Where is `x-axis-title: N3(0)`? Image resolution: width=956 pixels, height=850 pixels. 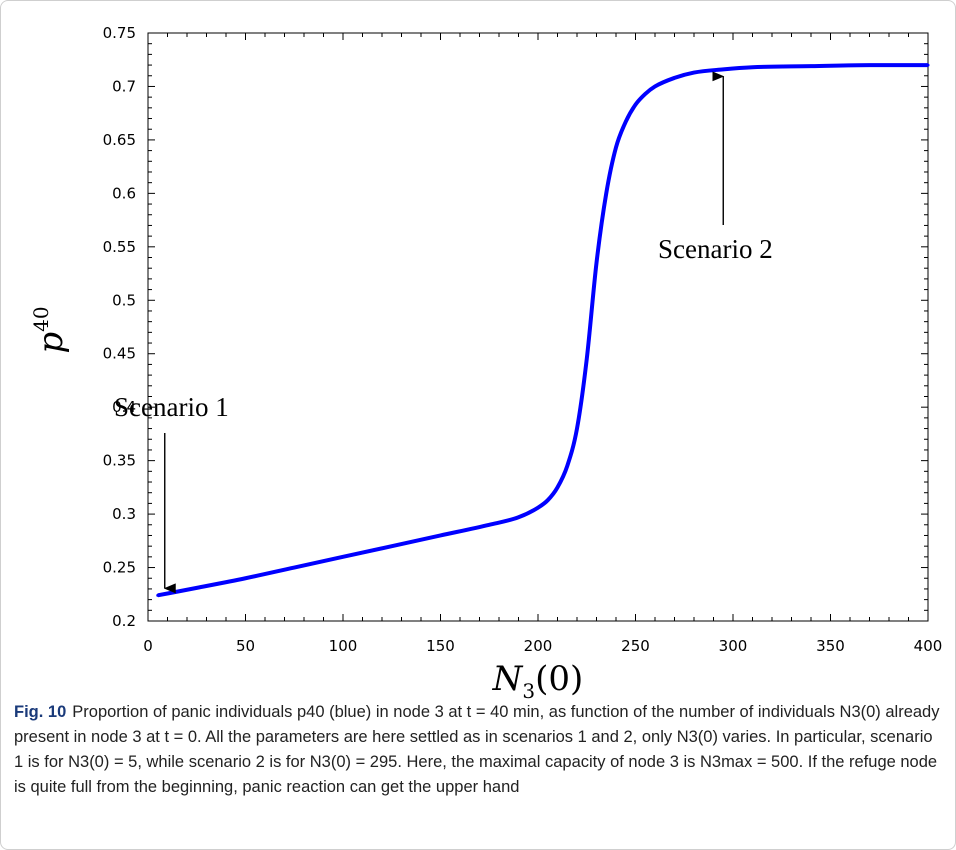 x-axis-title: N3(0) is located at coordinates (538, 679).